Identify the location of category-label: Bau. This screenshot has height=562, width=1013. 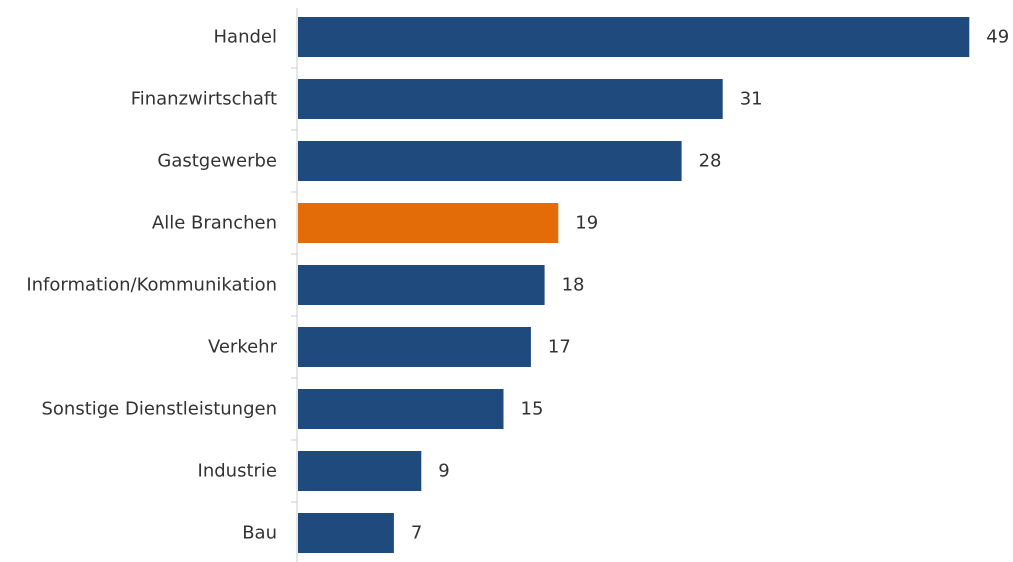
(259, 533).